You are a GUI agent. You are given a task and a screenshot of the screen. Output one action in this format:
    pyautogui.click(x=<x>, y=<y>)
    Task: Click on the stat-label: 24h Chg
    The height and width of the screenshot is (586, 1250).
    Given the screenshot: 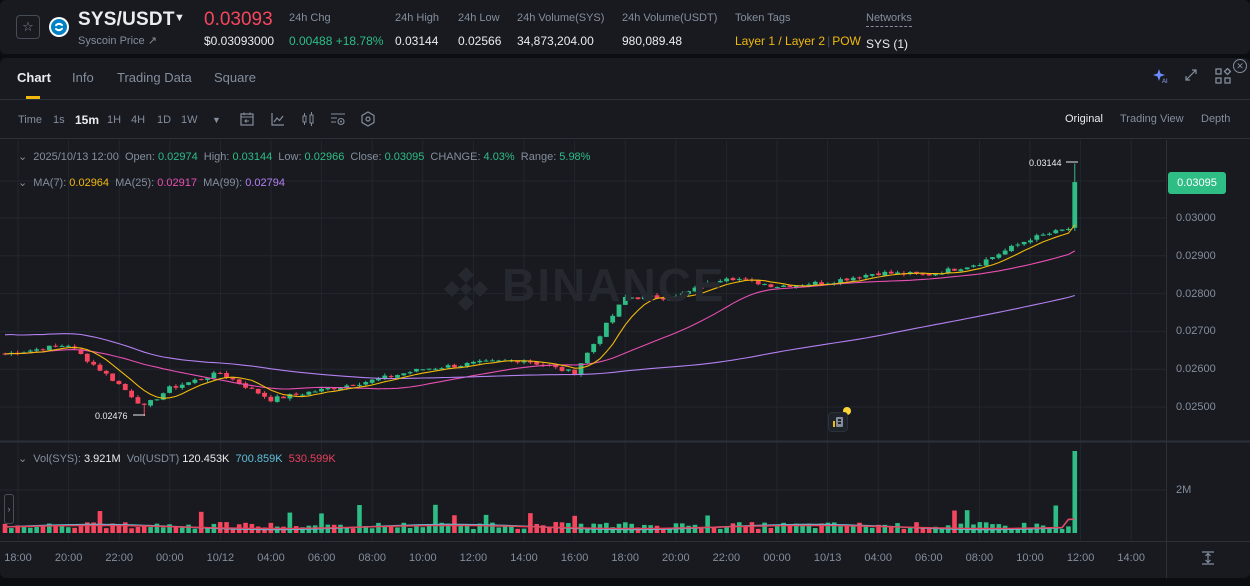 What is the action you would take?
    pyautogui.click(x=310, y=18)
    